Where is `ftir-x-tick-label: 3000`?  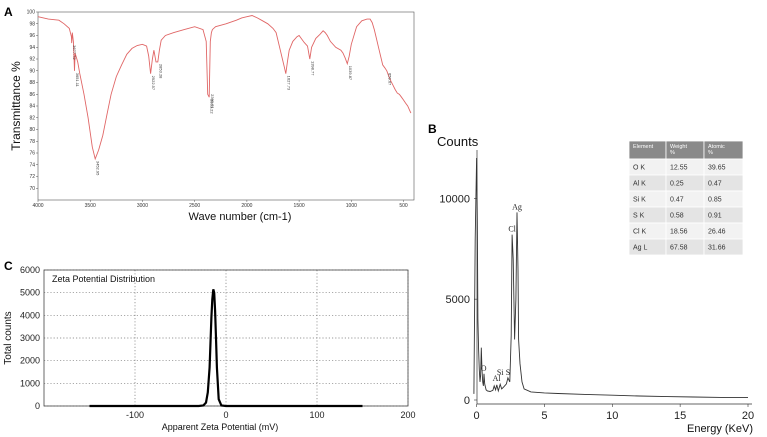
ftir-x-tick-label: 3000 is located at coordinates (142, 206).